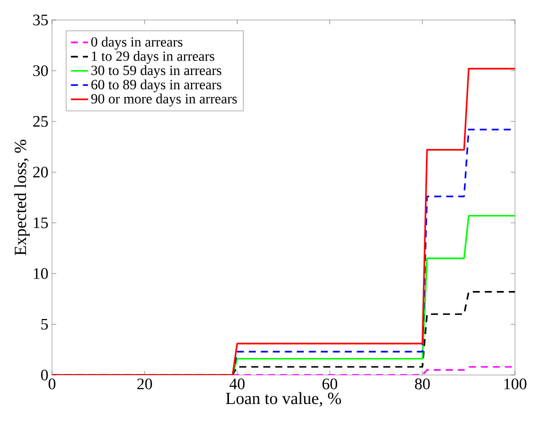 The image size is (556, 427). Describe the element at coordinates (153, 57) in the screenshot. I see `legend-label: 1 to 29 days in arrears` at that location.